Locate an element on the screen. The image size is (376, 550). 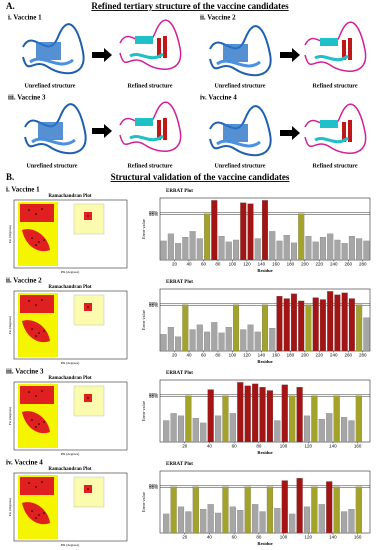
row-label: i. Vaccine 1 is located at coordinates (23, 190).